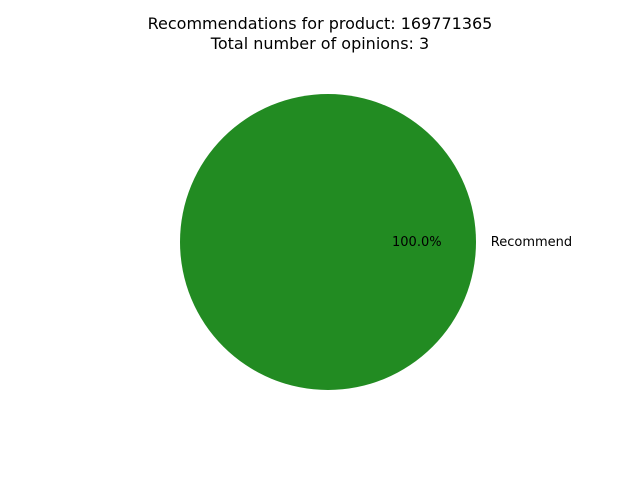 This screenshot has height=480, width=640. What do you see at coordinates (320, 23) in the screenshot?
I see `chart-title: Recommendations for product: 169771365` at bounding box center [320, 23].